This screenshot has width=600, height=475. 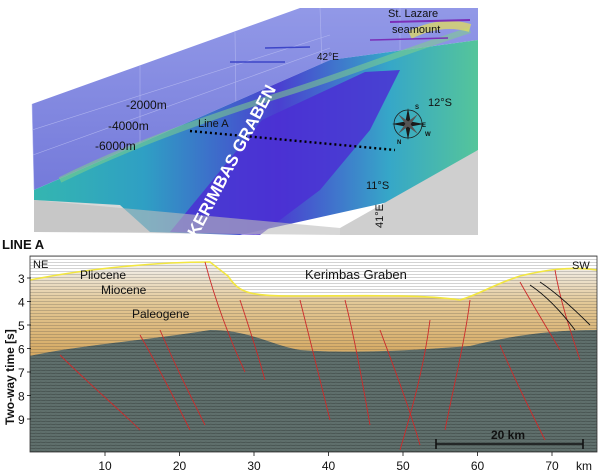 What do you see at coordinates (21, 303) in the screenshot?
I see `y-tick-label: 4` at bounding box center [21, 303].